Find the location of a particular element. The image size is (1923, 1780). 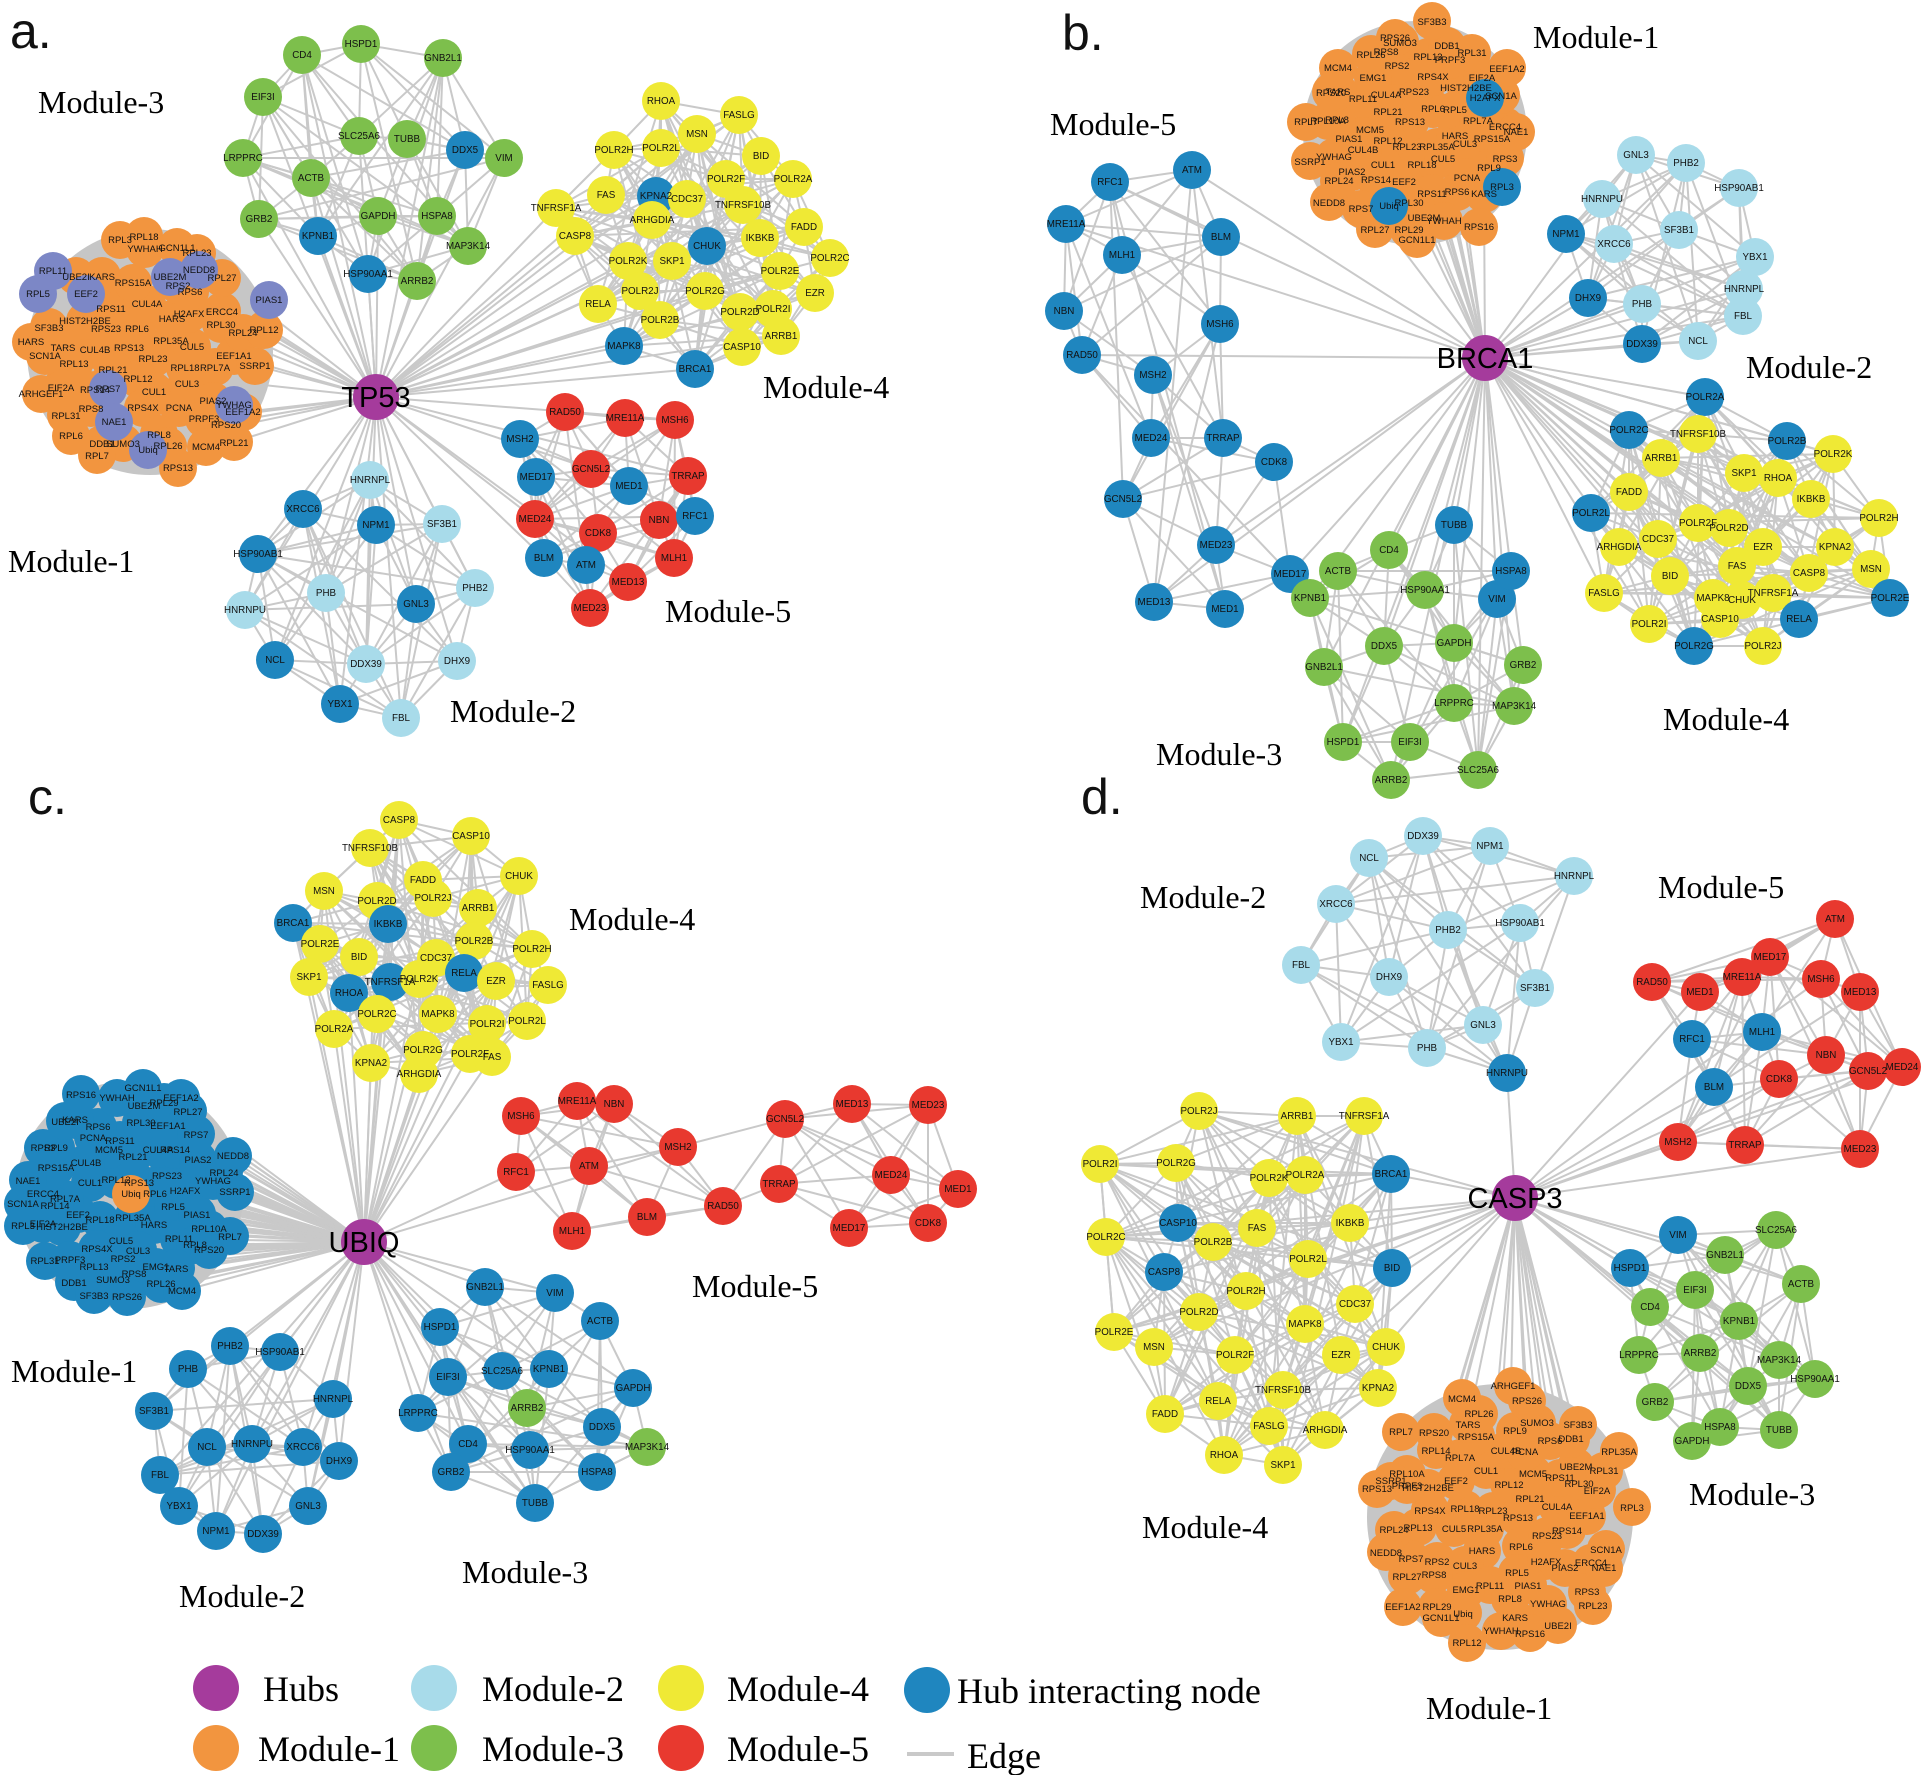

svg-text: RPL13 is located at coordinates (1427, 57).